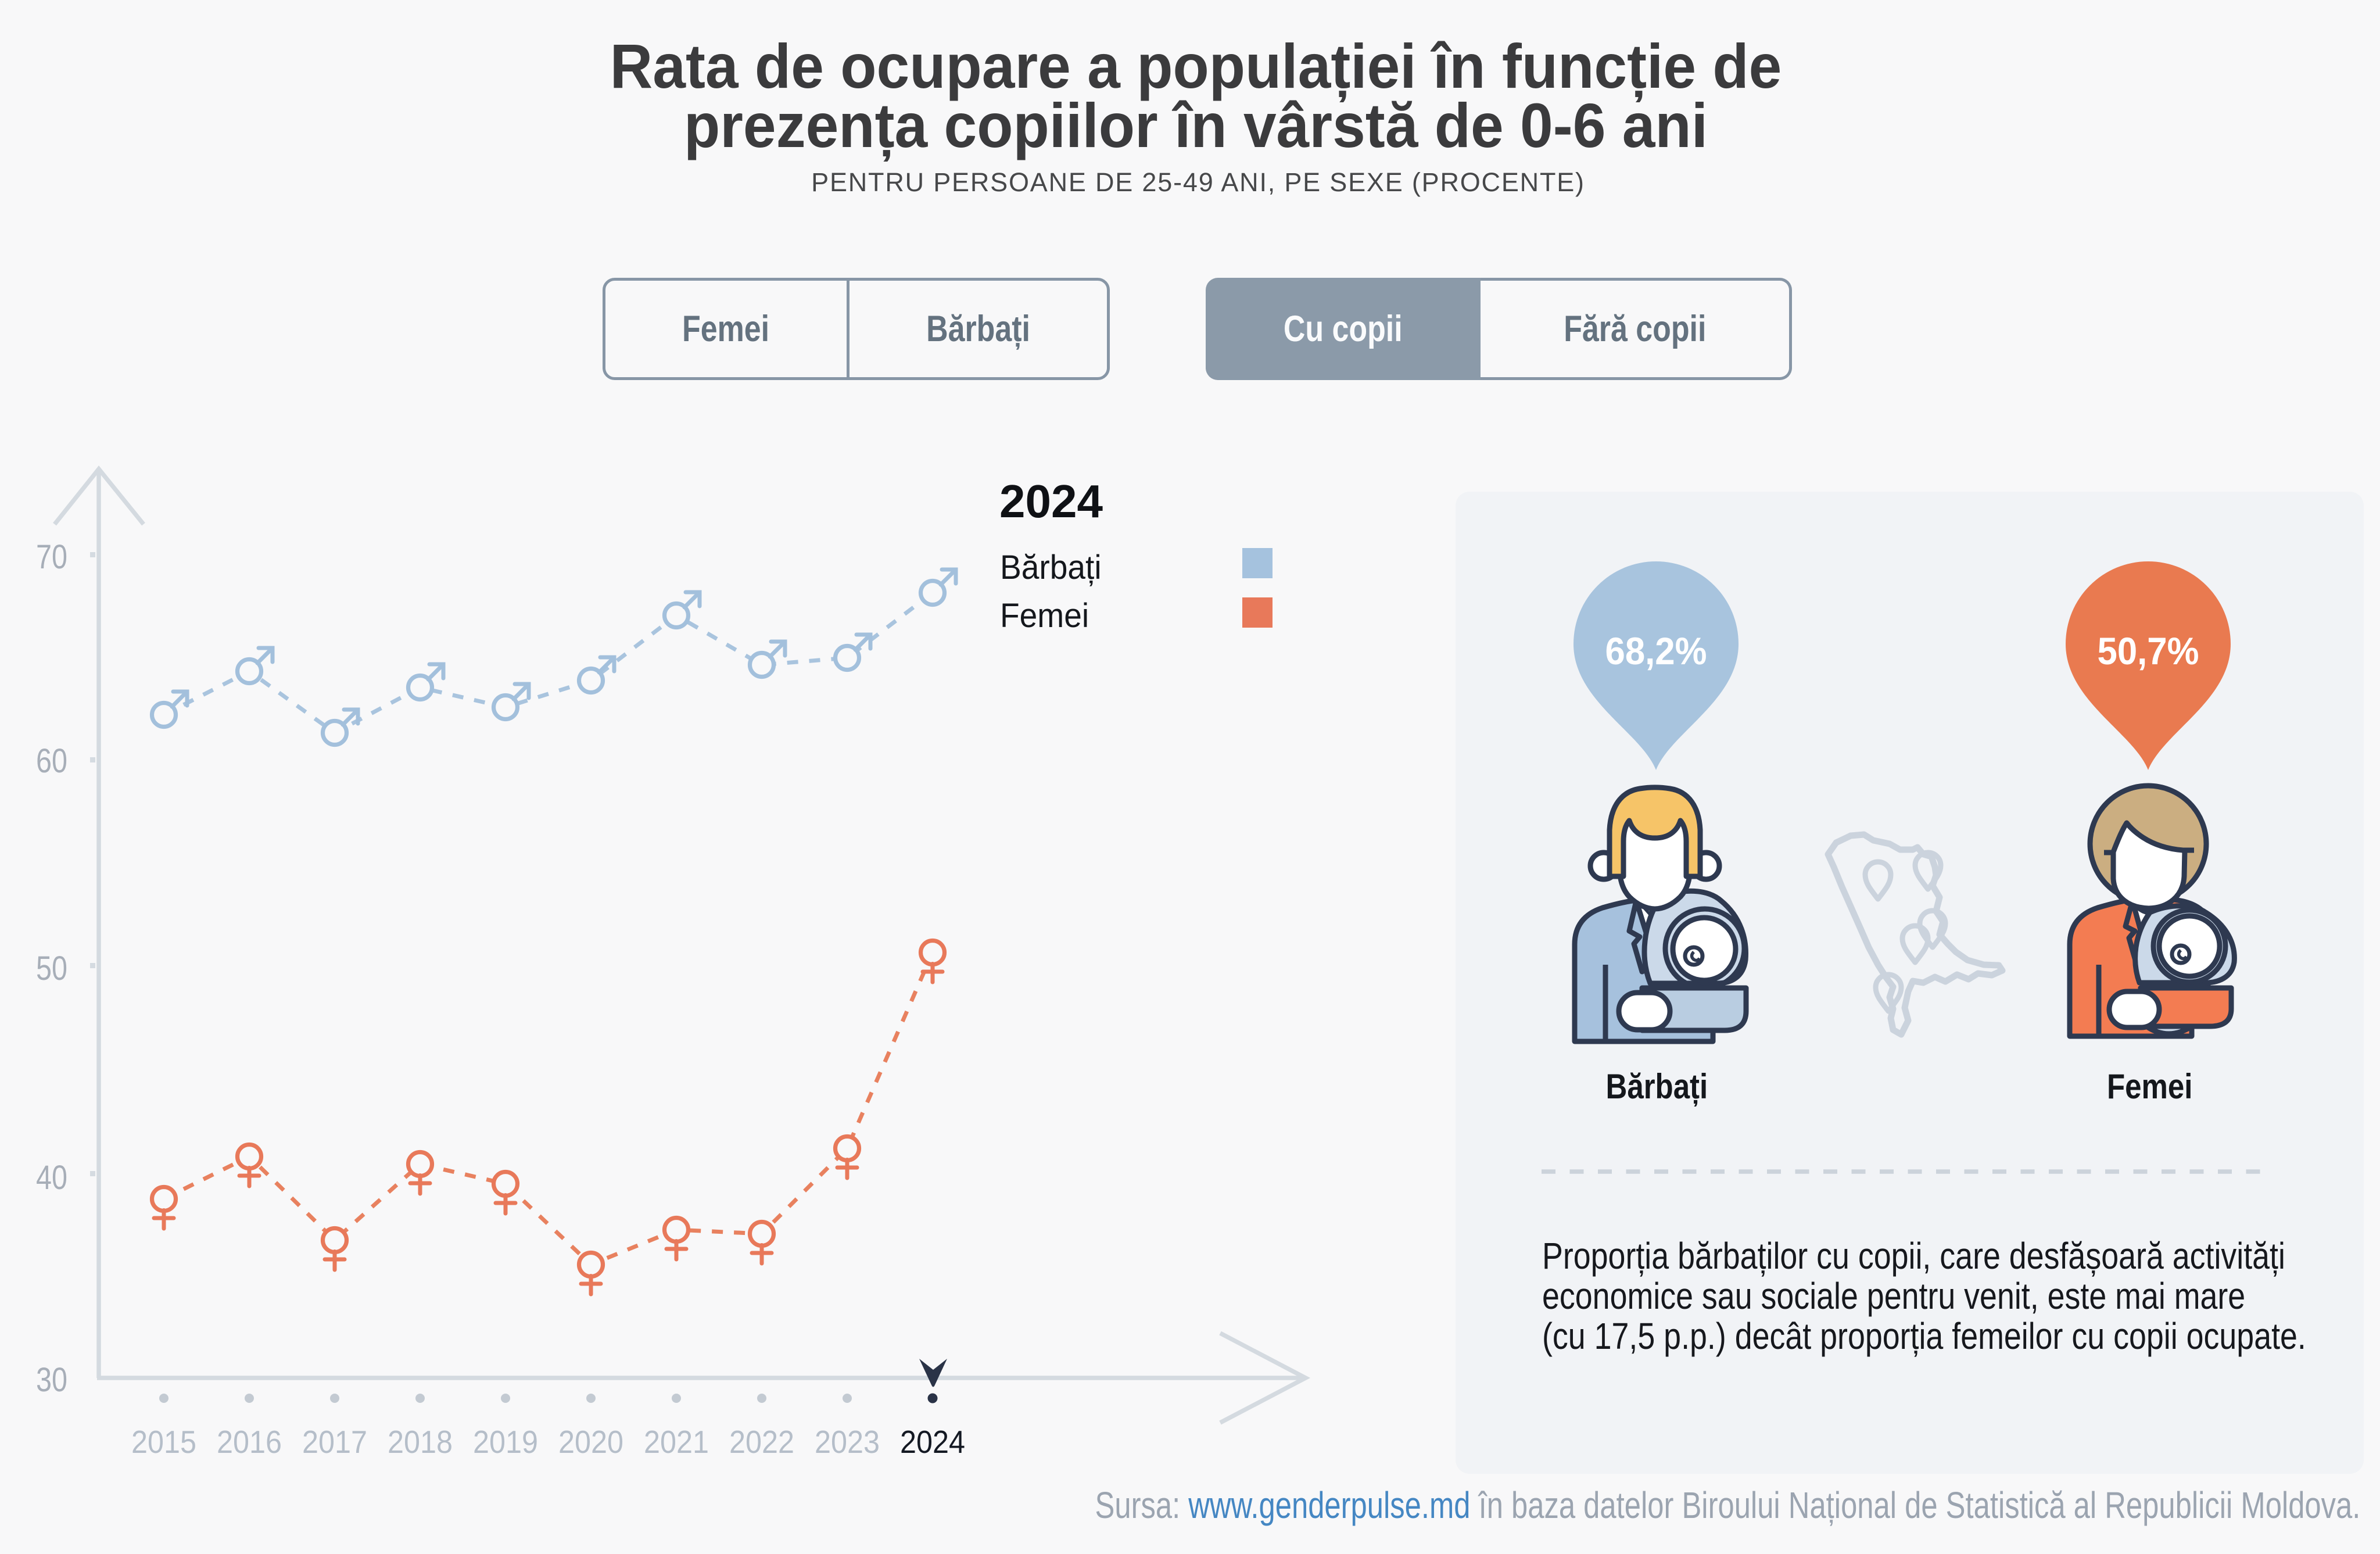 The width and height of the screenshot is (2380, 1554). Describe the element at coordinates (52, 968) in the screenshot. I see `svg-text: 50` at that location.